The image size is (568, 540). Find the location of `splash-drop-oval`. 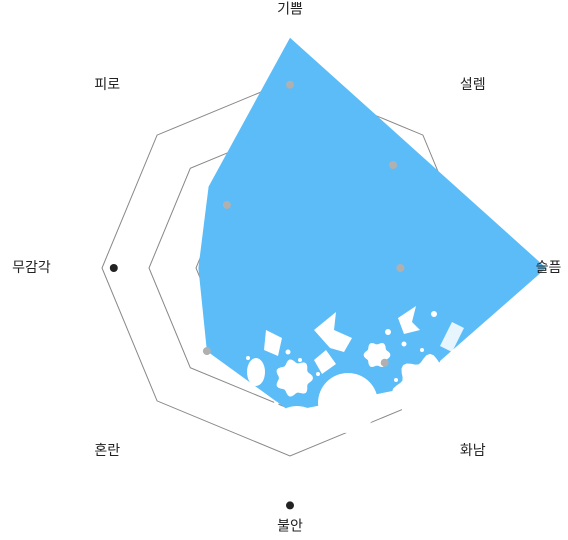

splash-drop-oval is located at coordinates (297, 416).